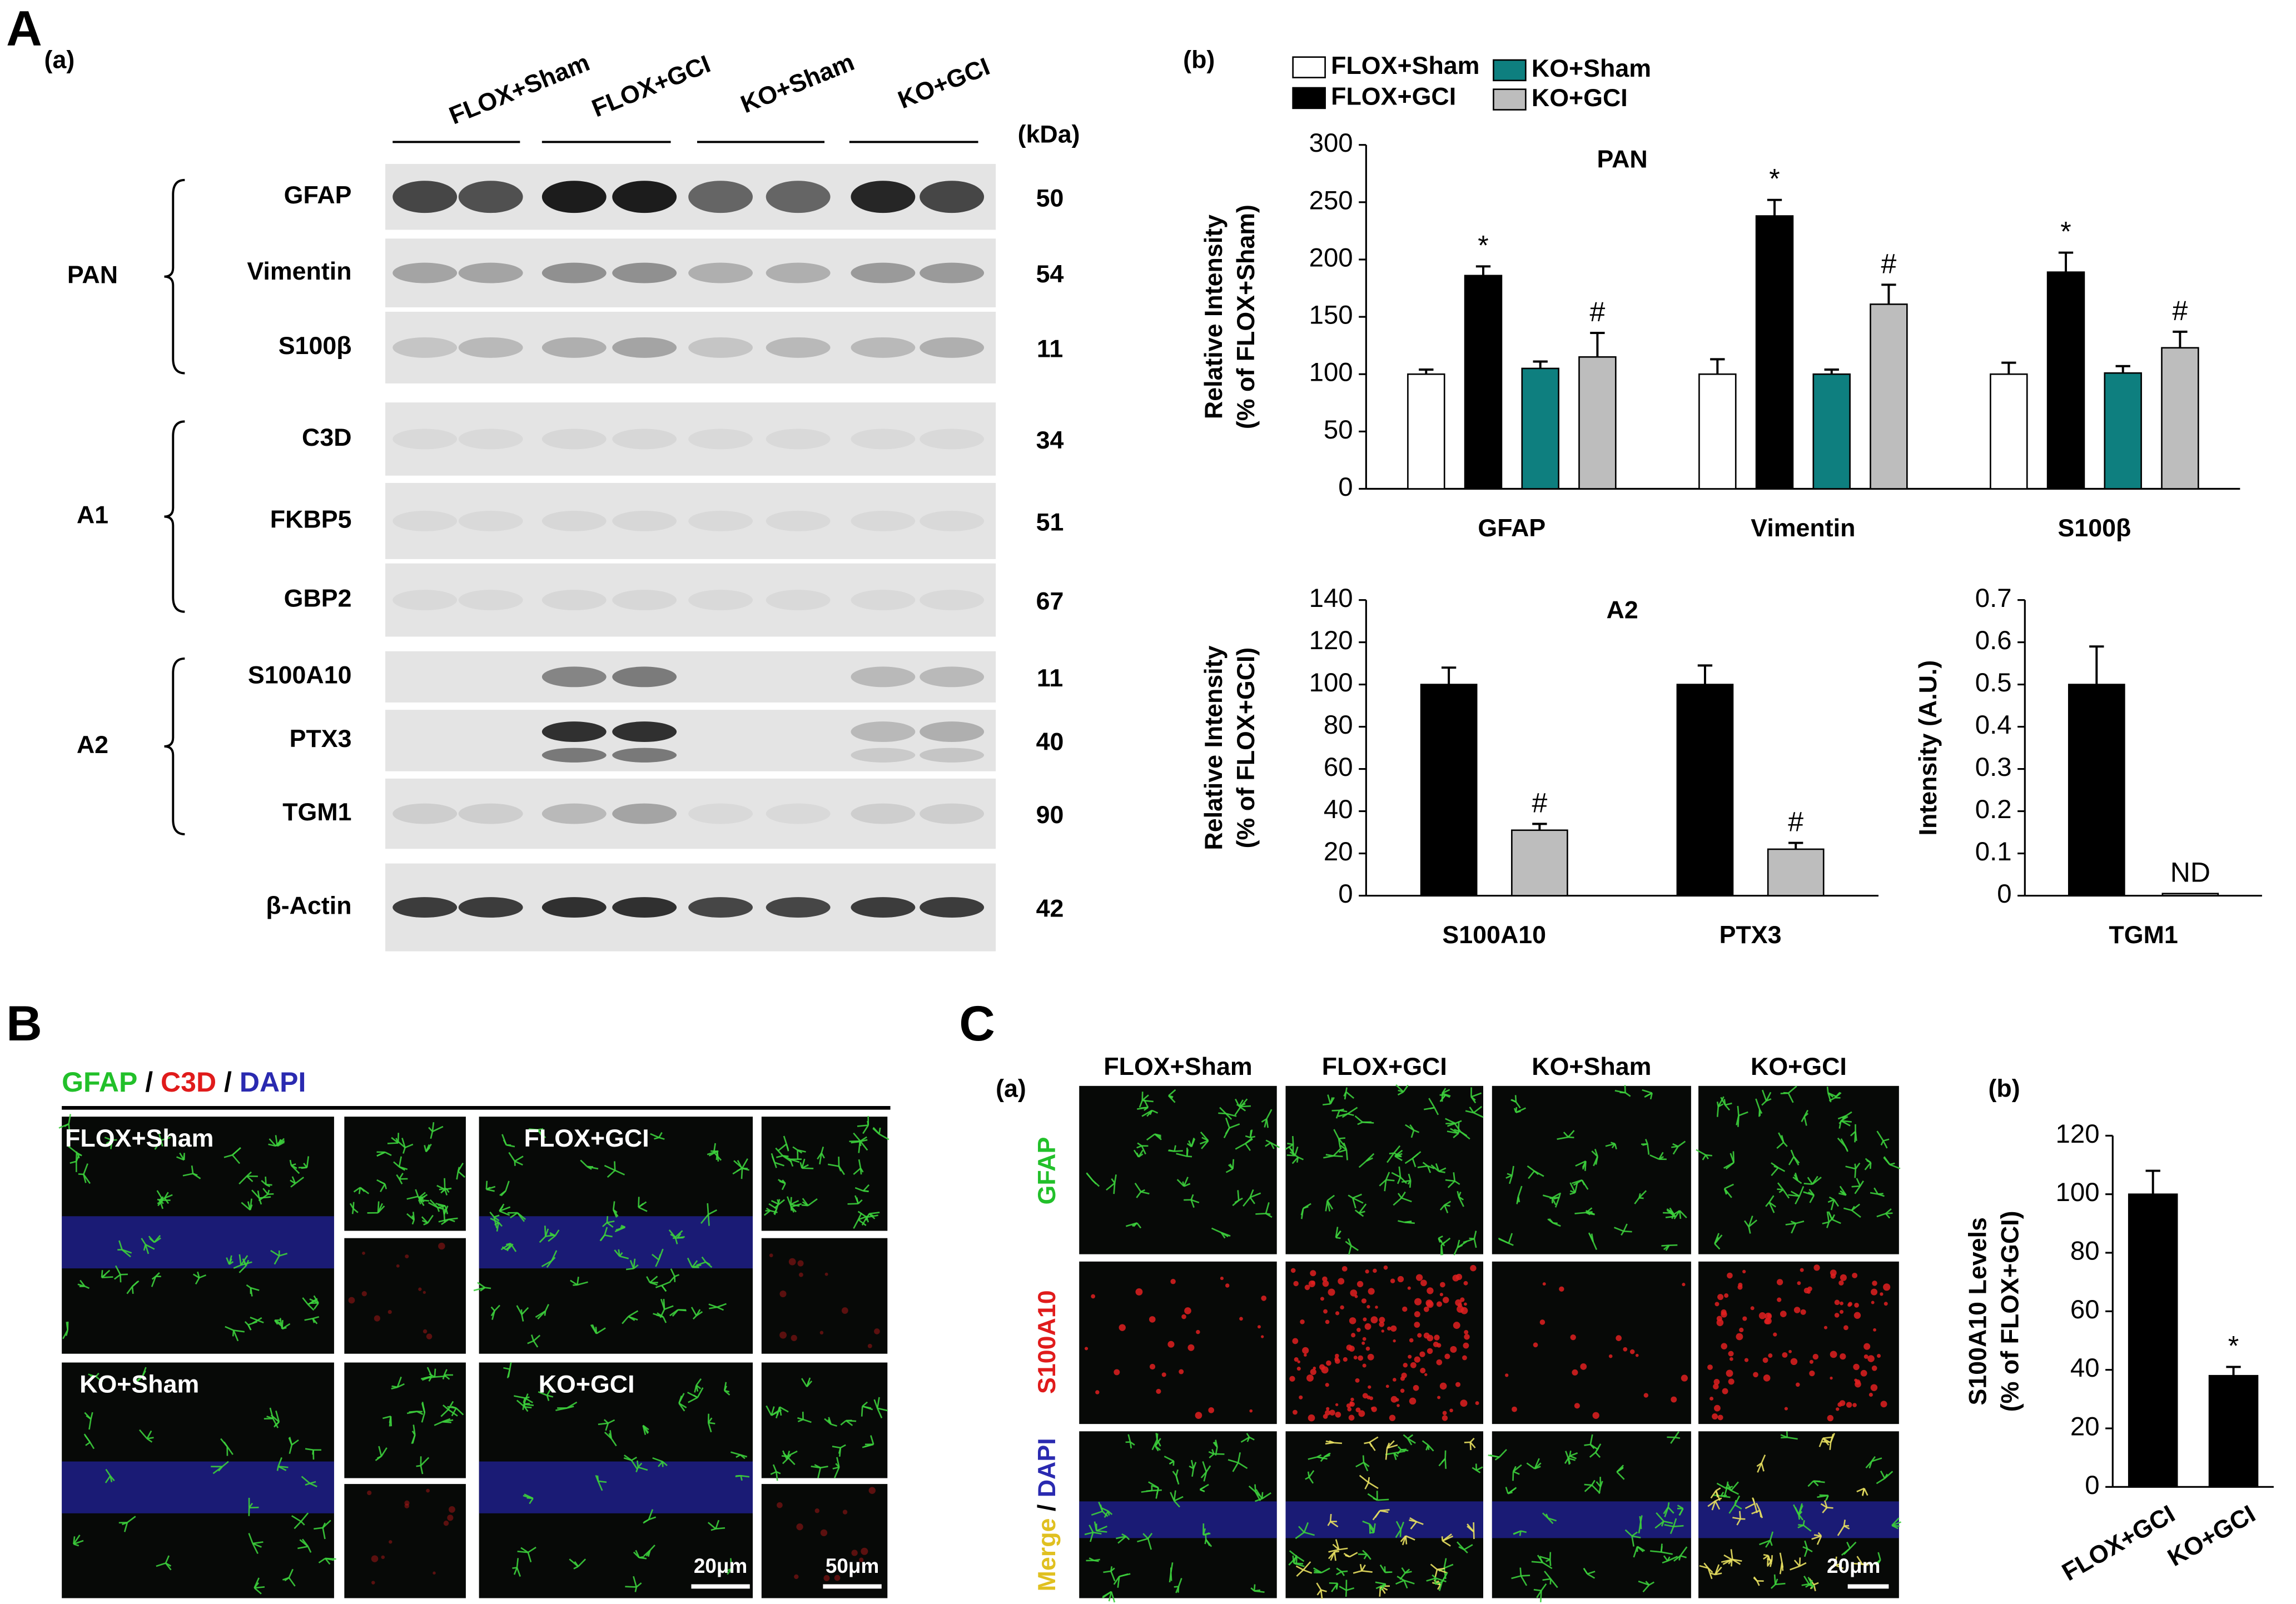 Image resolution: width=2296 pixels, height=1604 pixels. What do you see at coordinates (824, 1420) in the screenshot?
I see `micrograph` at bounding box center [824, 1420].